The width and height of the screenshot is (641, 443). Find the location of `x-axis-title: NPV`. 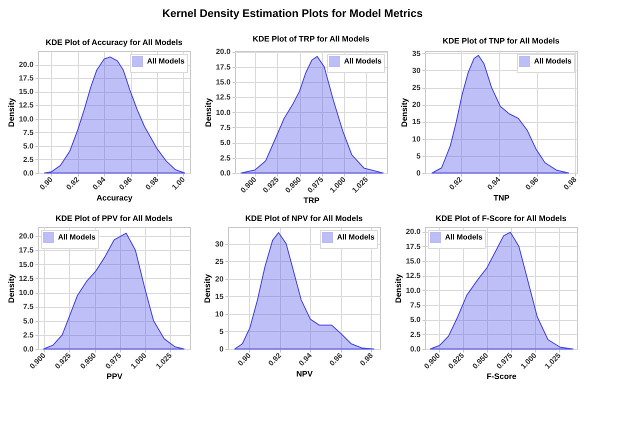

x-axis-title: NPV is located at coordinates (305, 373).